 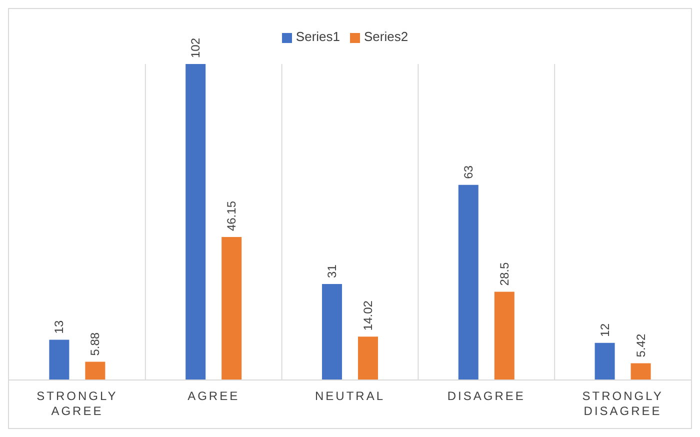 What do you see at coordinates (59, 327) in the screenshot?
I see `data-label: 13` at bounding box center [59, 327].